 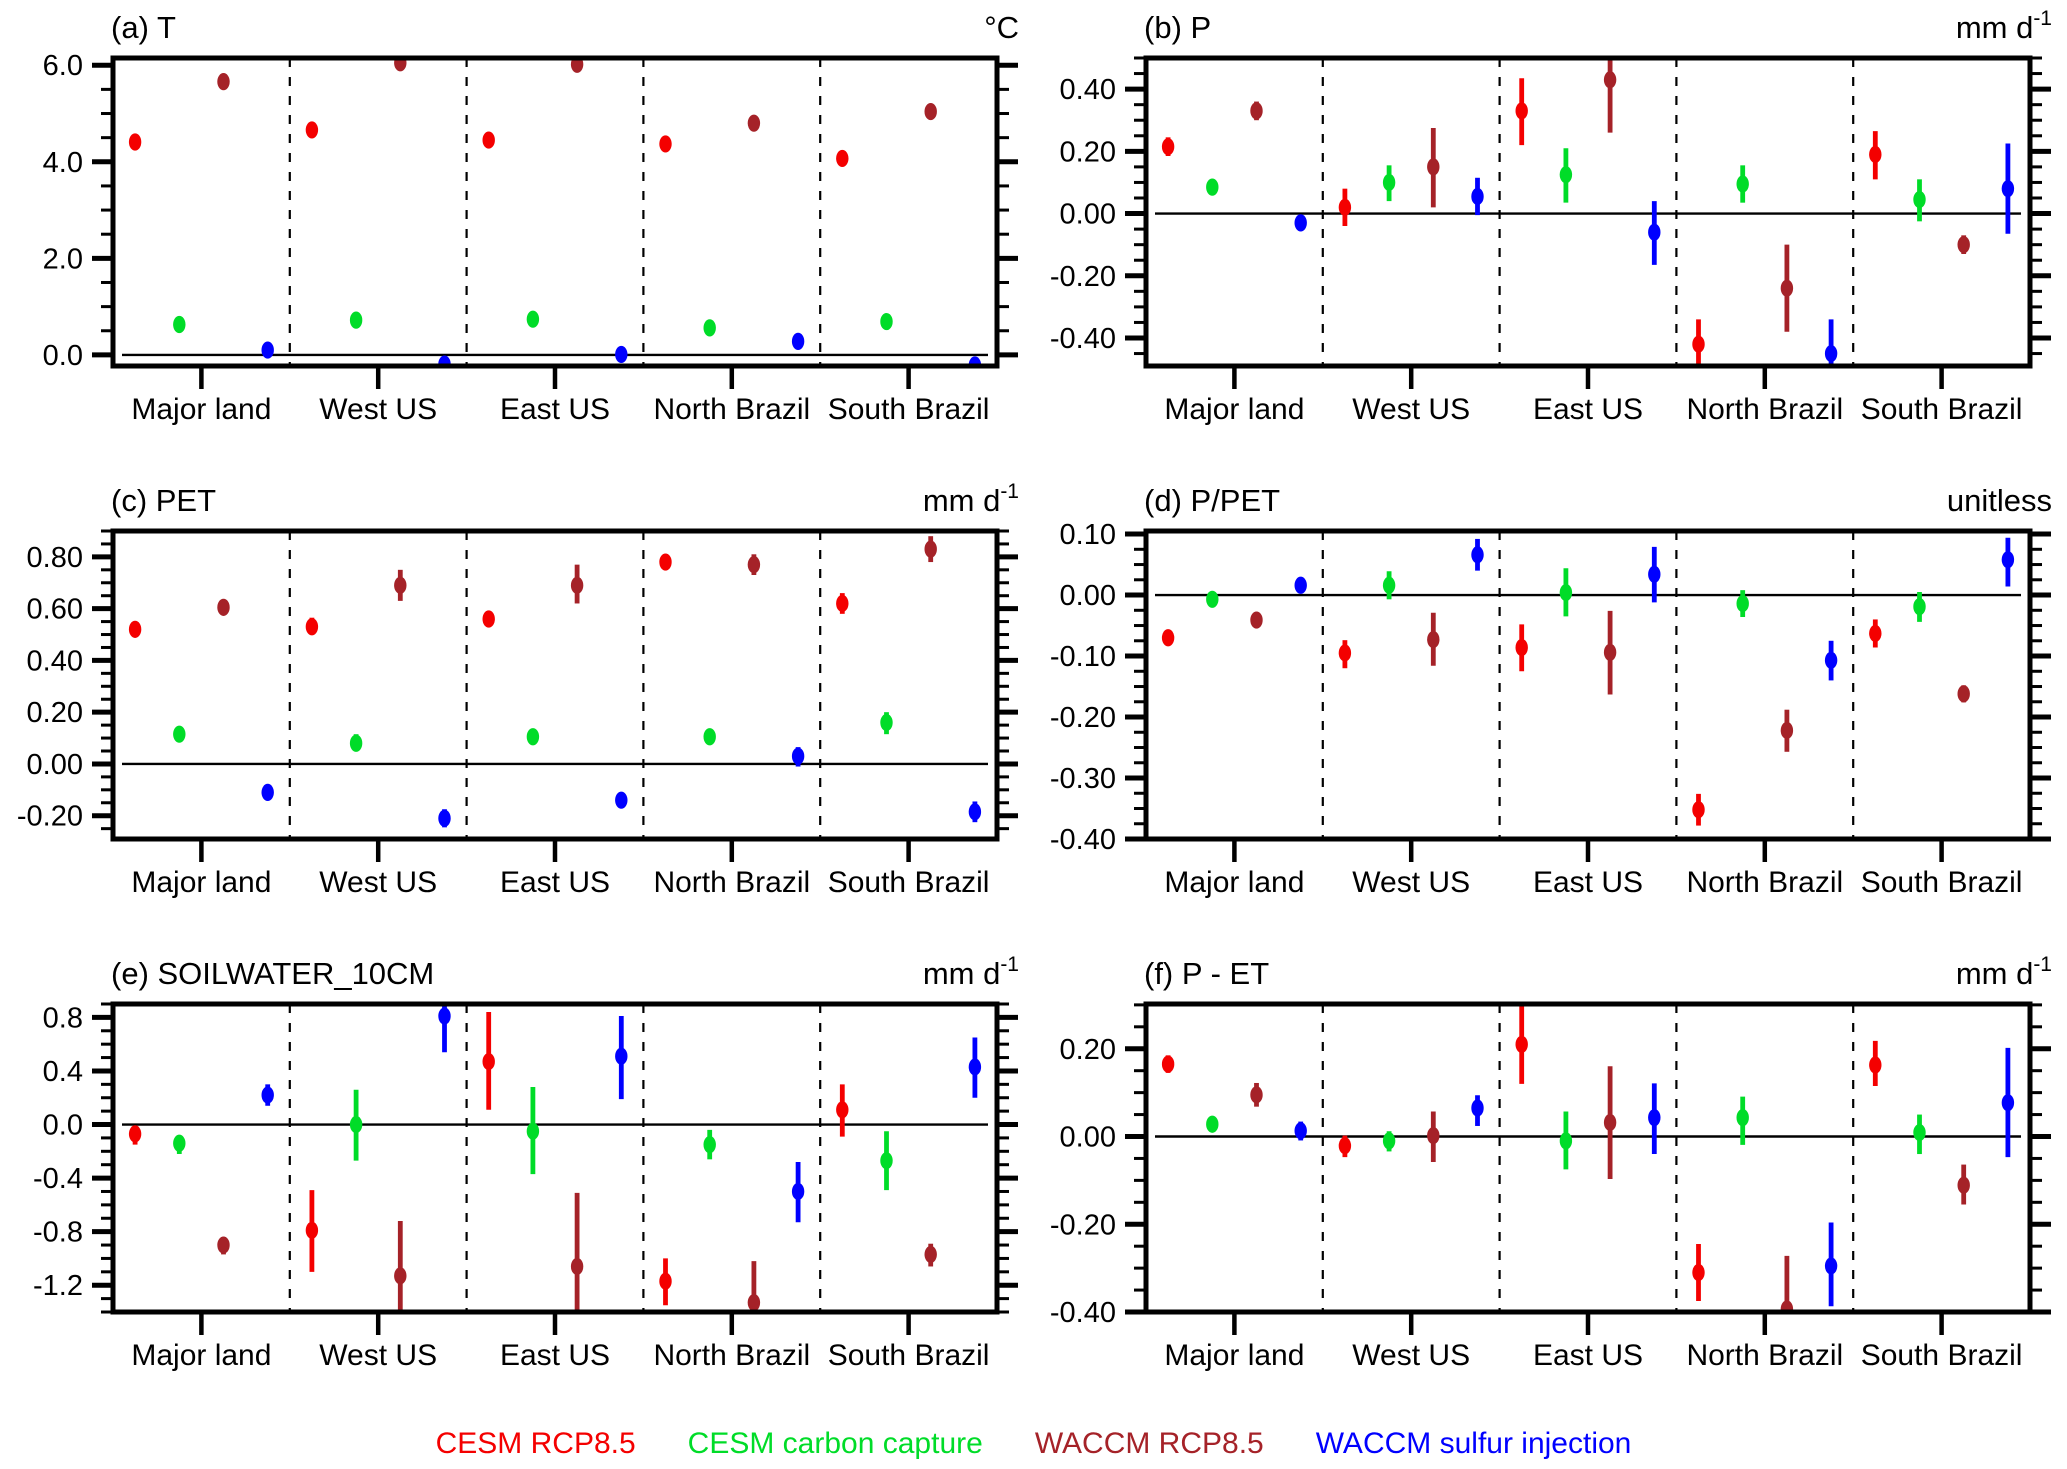 I want to click on legend-item-cesm-carbon-capture: CESM carbon capture, so click(x=835, y=1443).